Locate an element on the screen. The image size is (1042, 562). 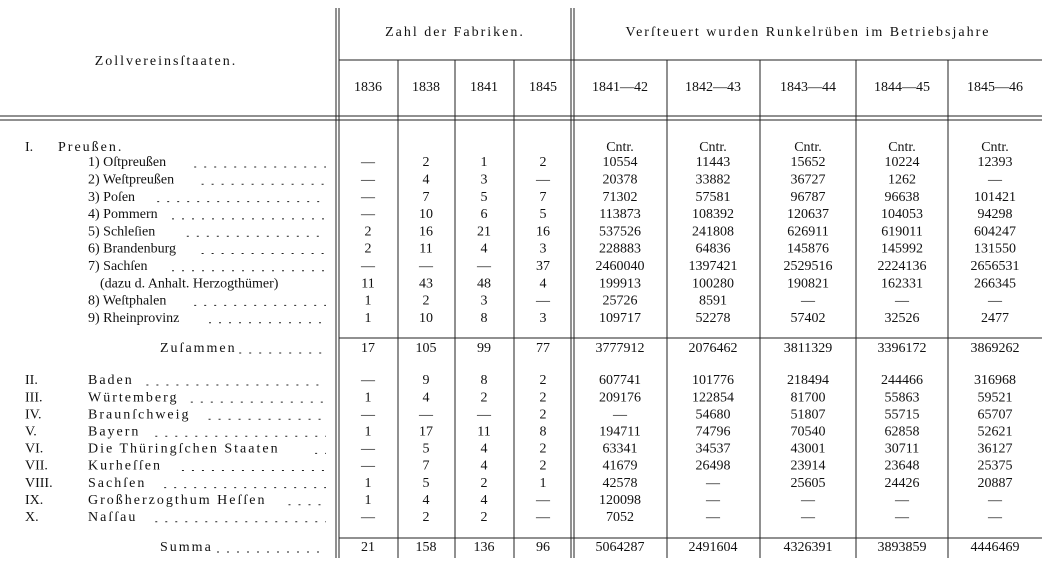
cell: 4326391 is located at coordinates (808, 547).